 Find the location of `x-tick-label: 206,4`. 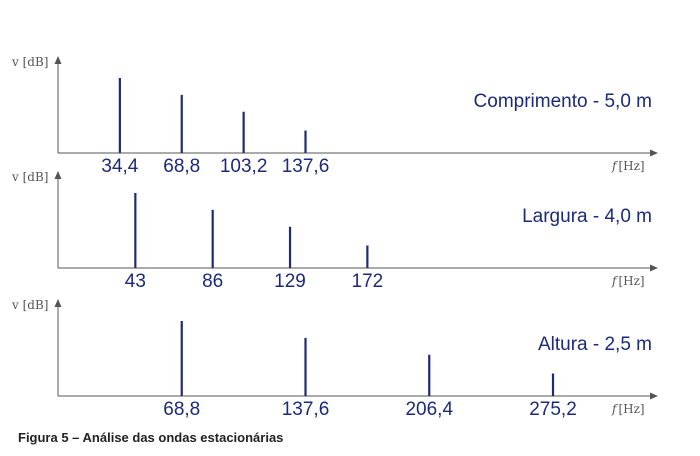

x-tick-label: 206,4 is located at coordinates (429, 409).